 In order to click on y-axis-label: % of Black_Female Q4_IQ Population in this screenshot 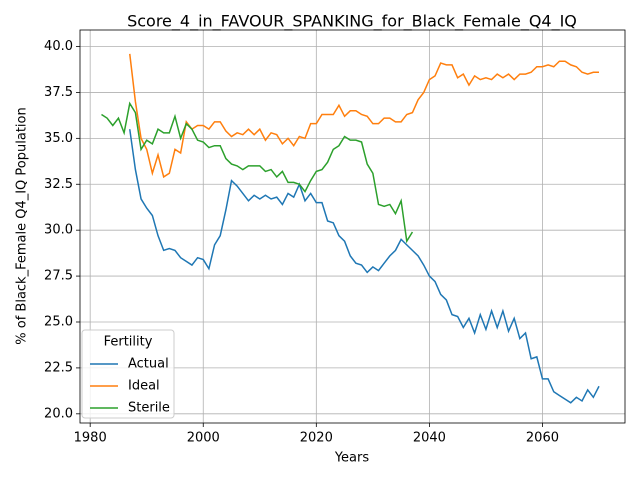, I will do `click(22, 225)`.